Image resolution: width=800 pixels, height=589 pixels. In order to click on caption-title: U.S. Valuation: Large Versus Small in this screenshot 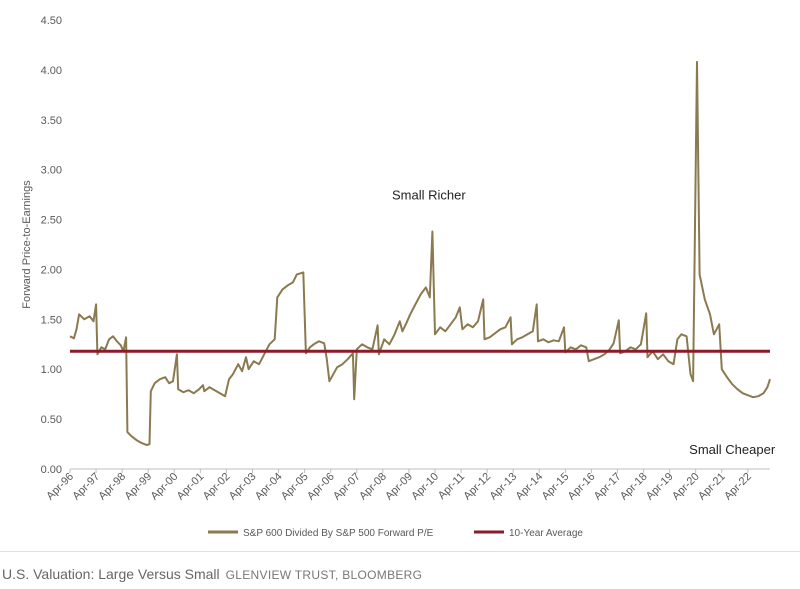, I will do `click(111, 574)`.